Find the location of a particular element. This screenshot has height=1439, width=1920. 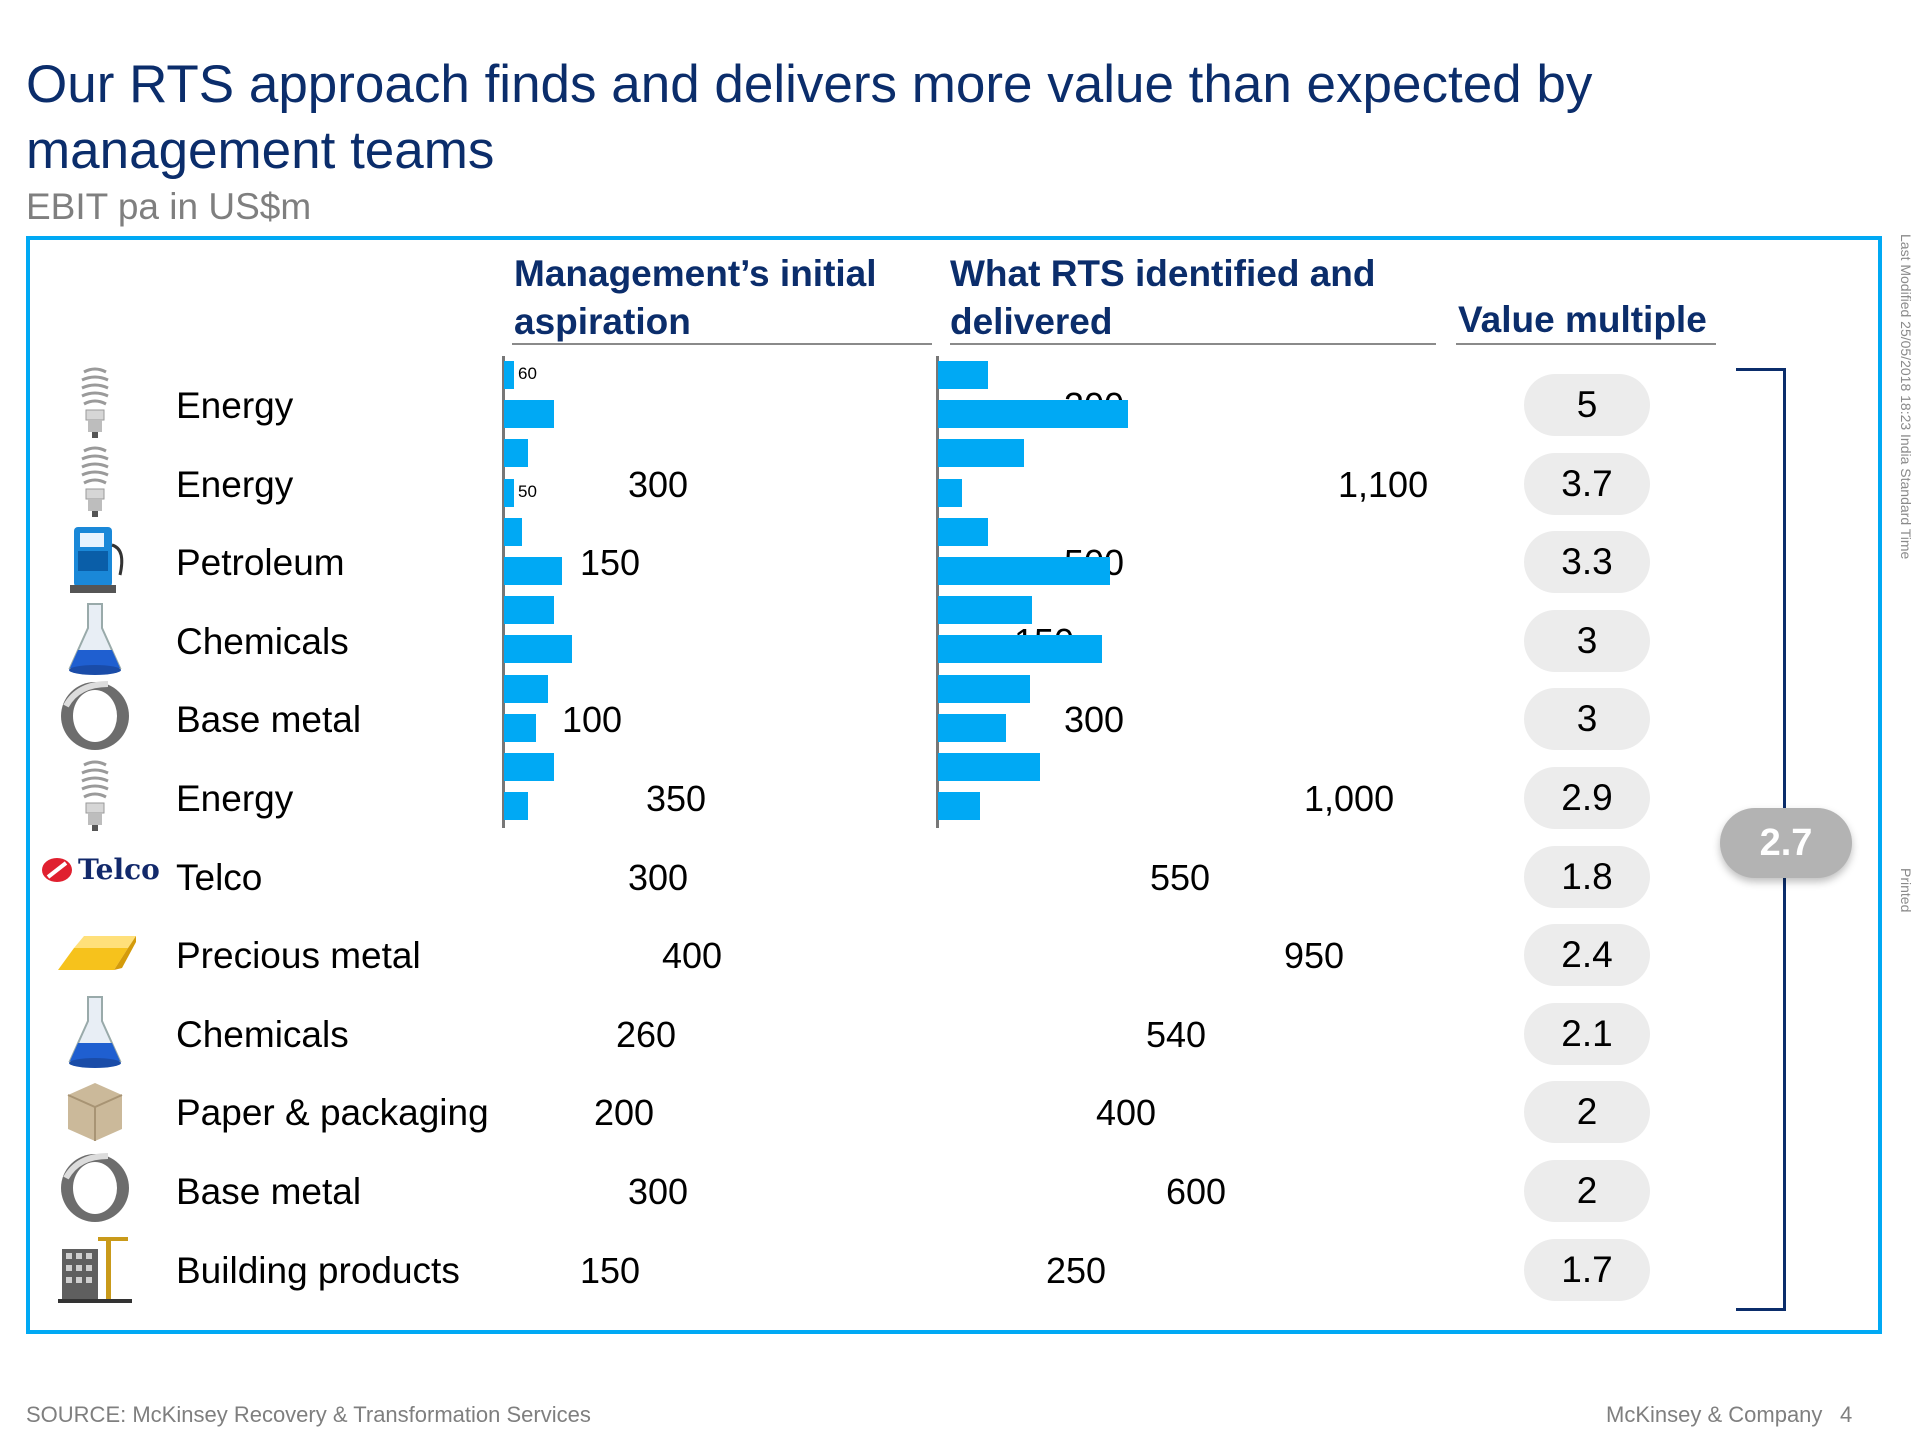

bracket-top is located at coordinates (1761, 369).